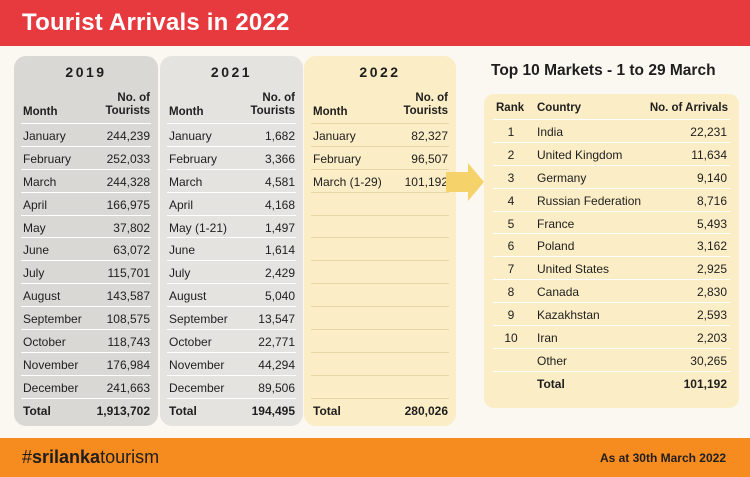 This screenshot has height=477, width=750. What do you see at coordinates (128, 204) in the screenshot?
I see `value-cell: 166,975` at bounding box center [128, 204].